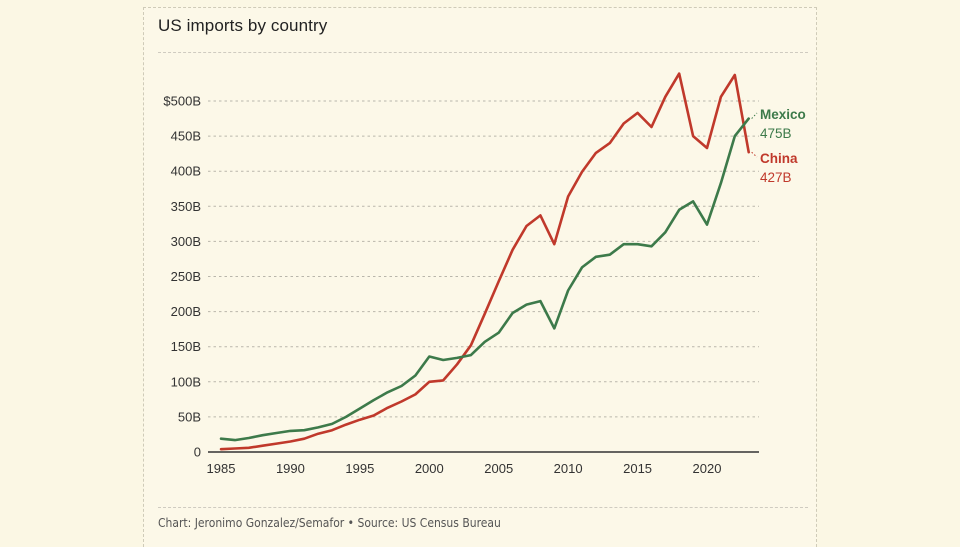  Describe the element at coordinates (186, 311) in the screenshot. I see `y-tick-label: 200B` at that location.